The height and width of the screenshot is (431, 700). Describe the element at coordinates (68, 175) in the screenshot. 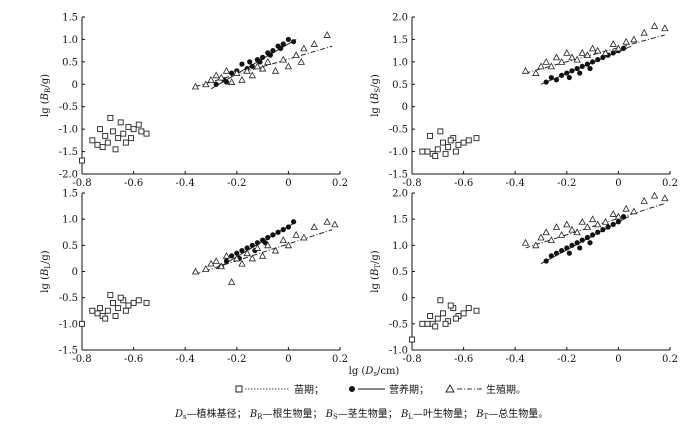

I see `y-tick-label: -2.0` at that location.